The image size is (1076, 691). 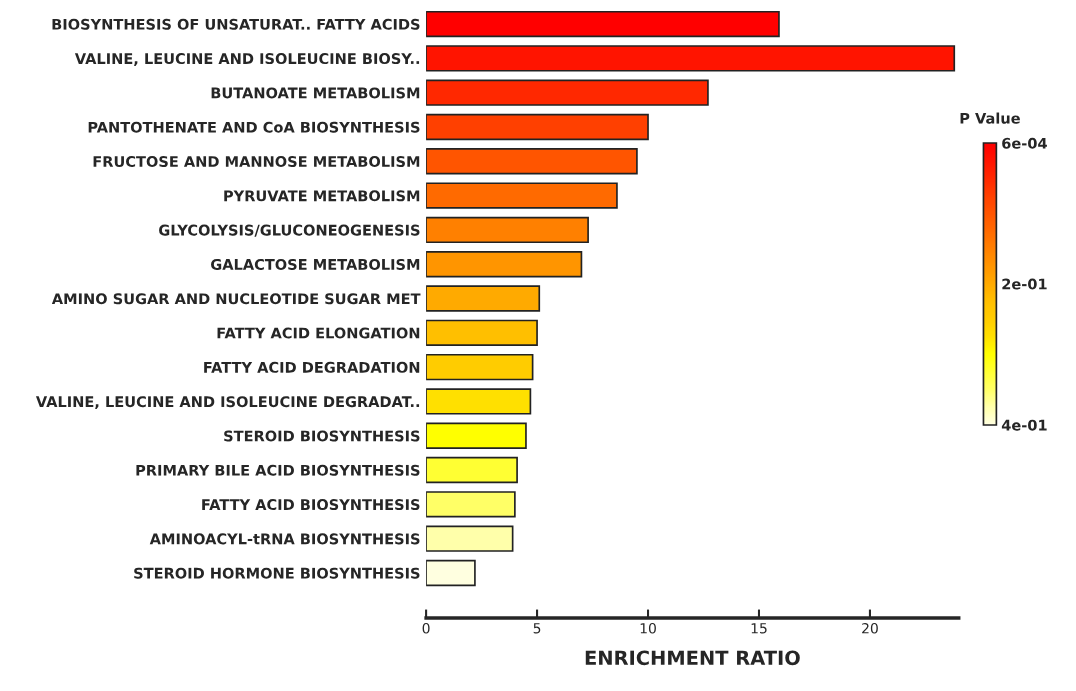 What do you see at coordinates (759, 628) in the screenshot?
I see `x-tick-label: 15` at bounding box center [759, 628].